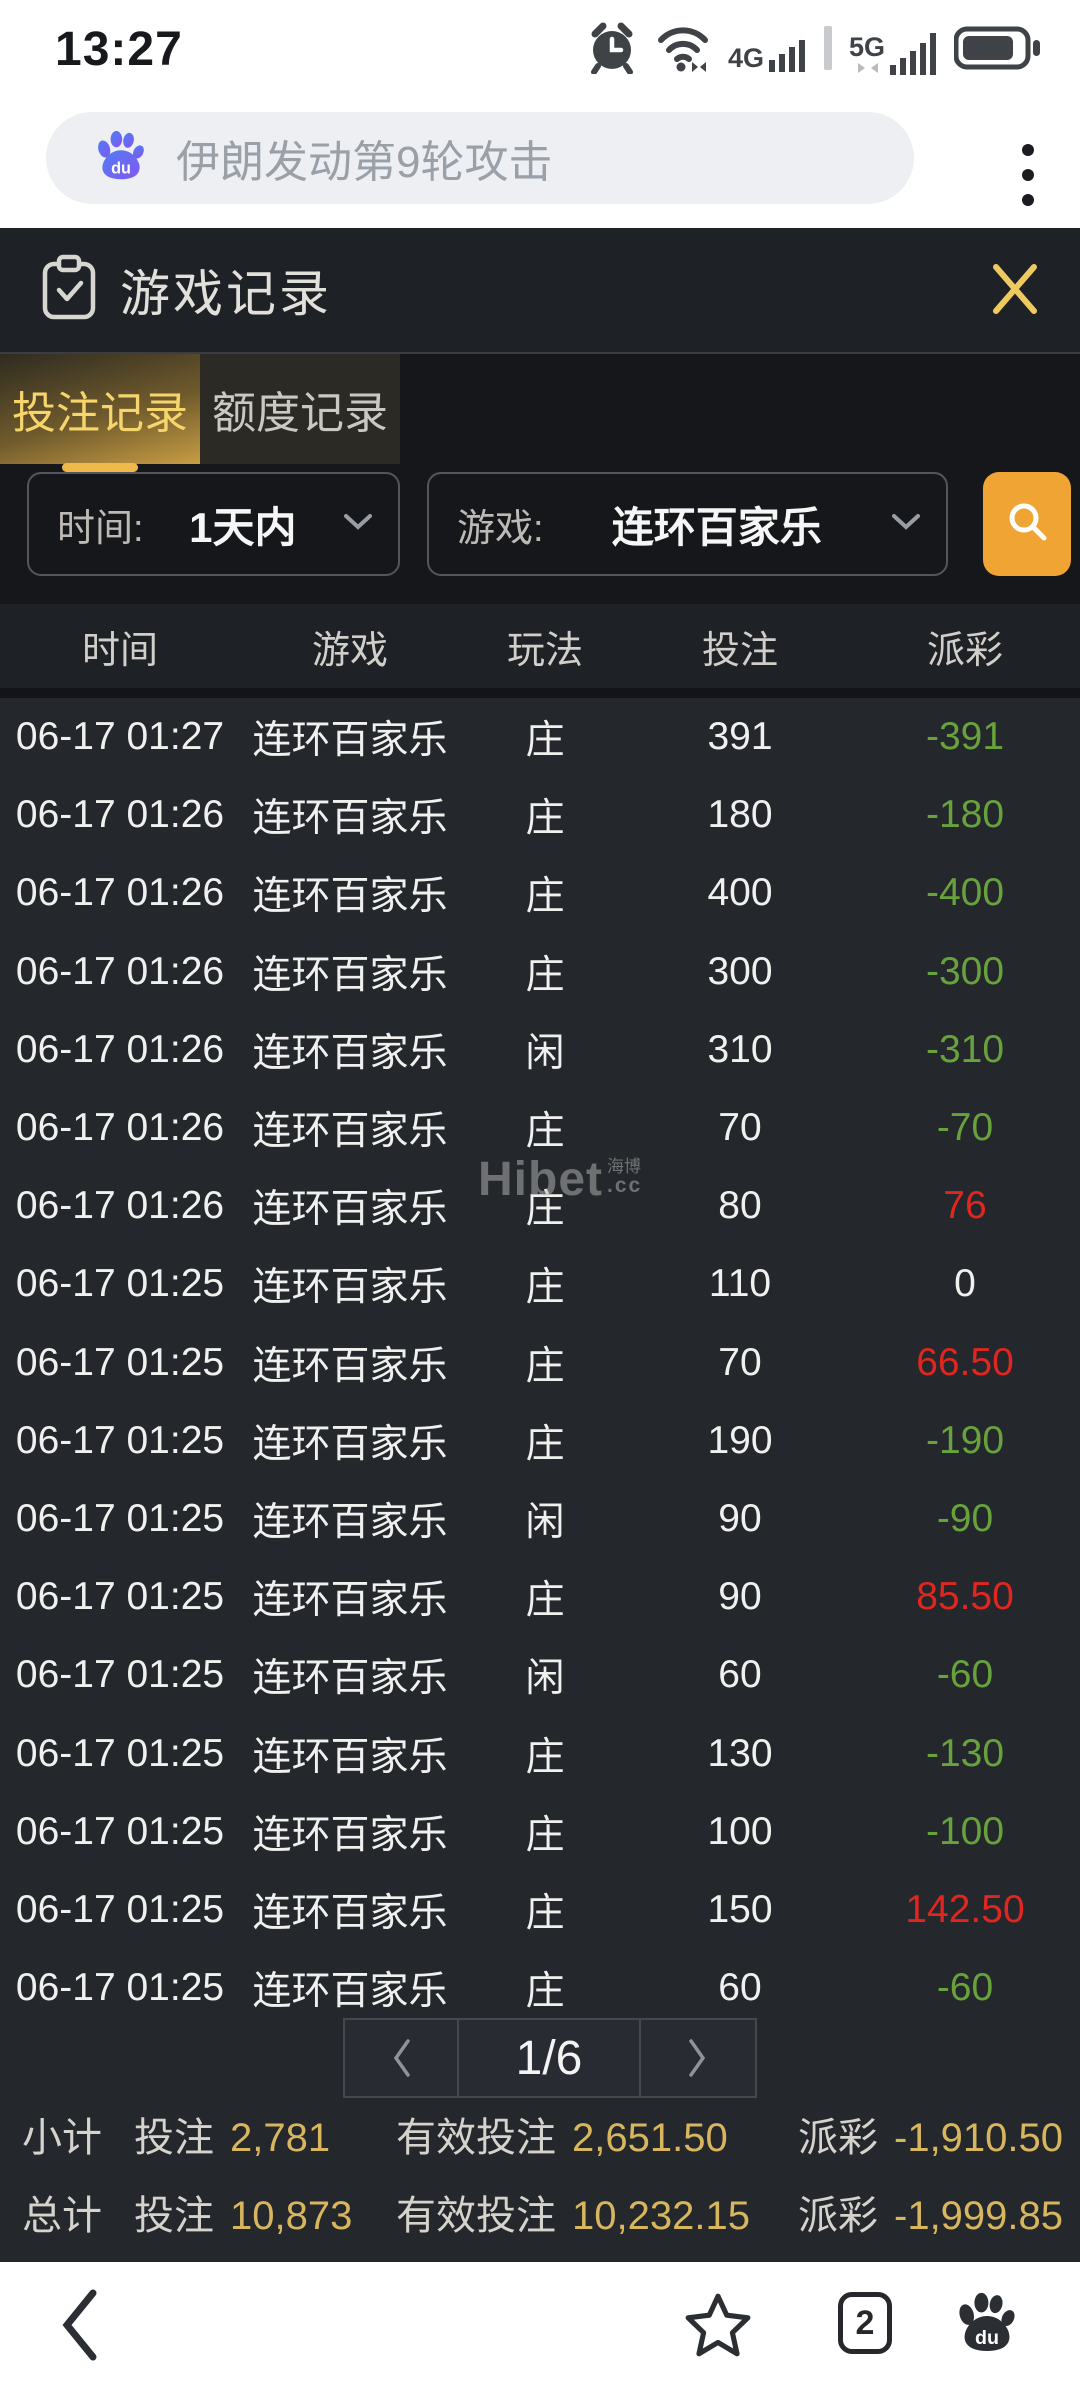 The image size is (1080, 2388). I want to click on cell-bet: 90, so click(740, 1518).